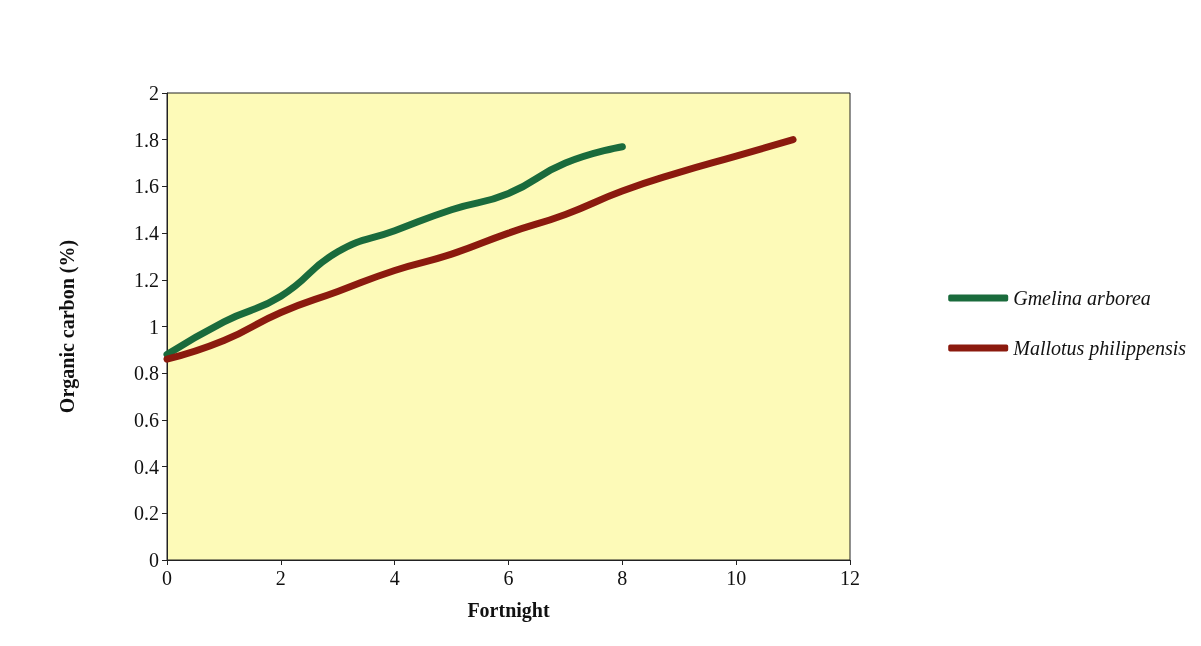 The image size is (1201, 646). What do you see at coordinates (146, 373) in the screenshot?
I see `y-tick-label: 0.8` at bounding box center [146, 373].